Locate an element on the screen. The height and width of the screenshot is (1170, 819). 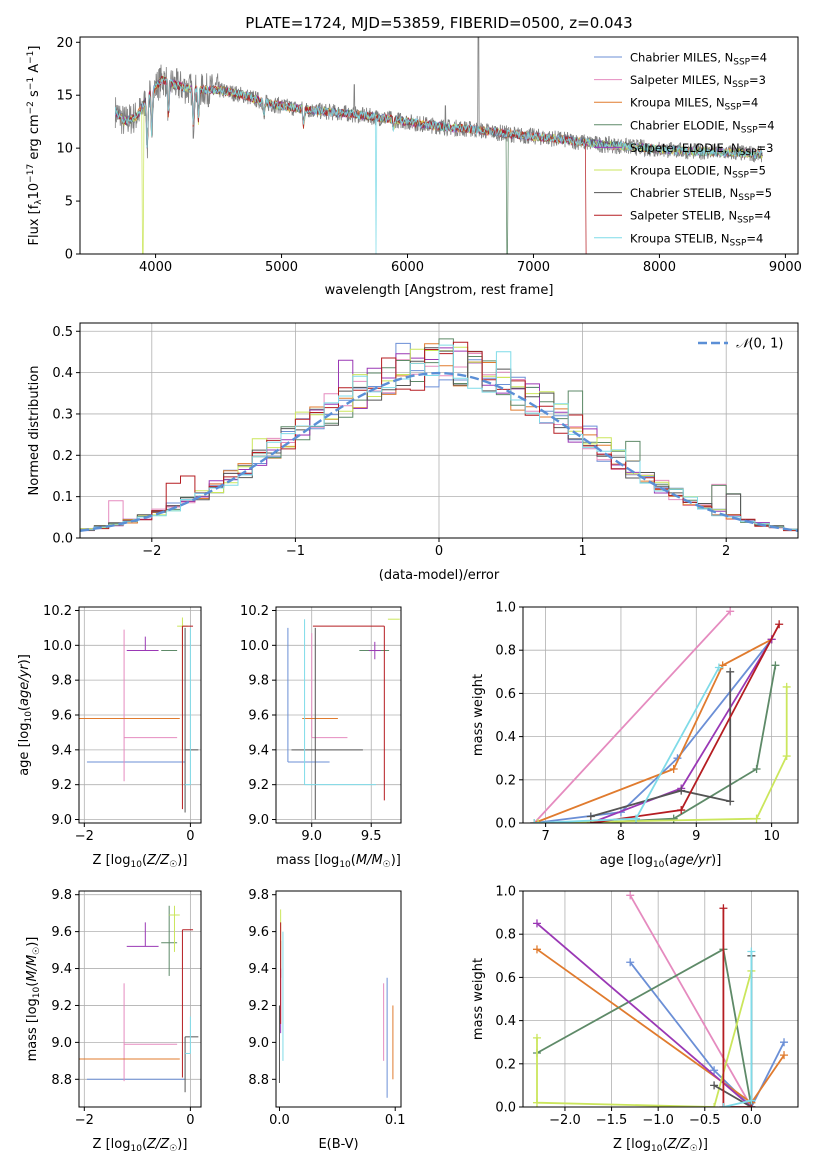
y-tick-label: 0 is located at coordinates (69, 255).